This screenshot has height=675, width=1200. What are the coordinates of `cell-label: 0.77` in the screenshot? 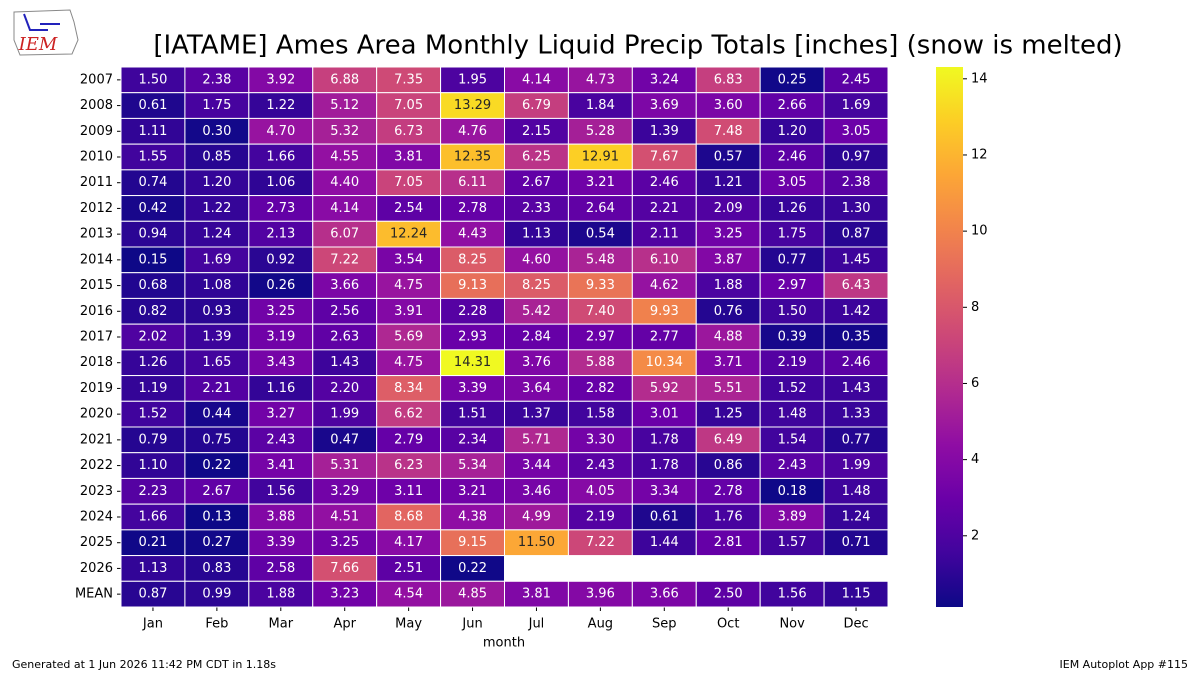 It's located at (856, 439).